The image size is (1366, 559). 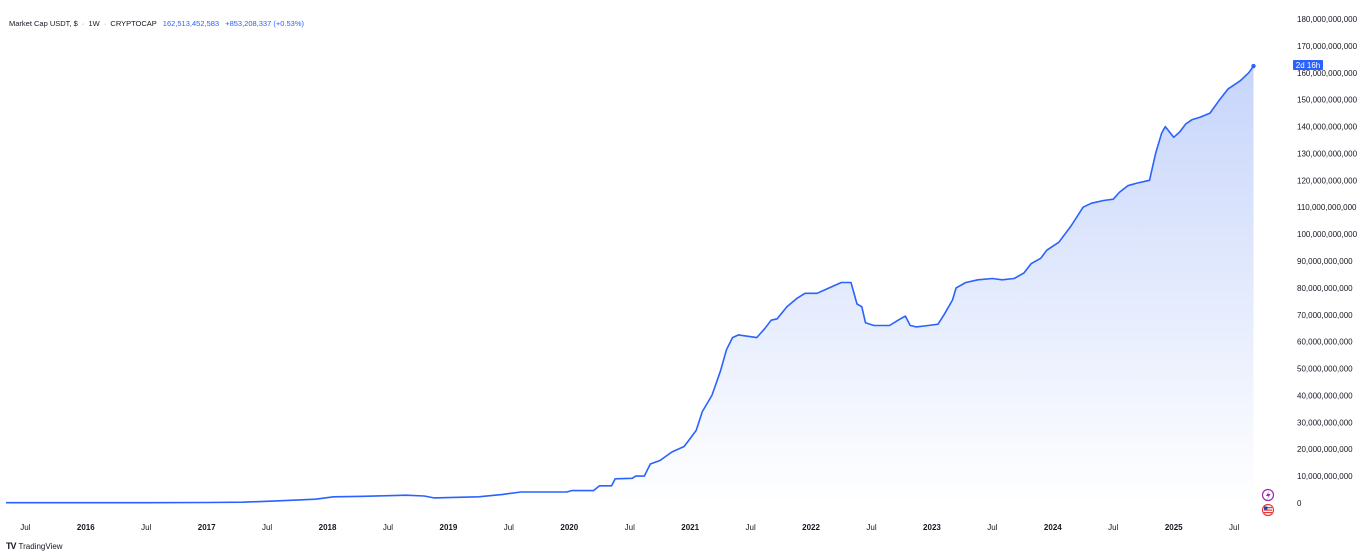 I want to click on last-point-marker, so click(x=1253, y=66).